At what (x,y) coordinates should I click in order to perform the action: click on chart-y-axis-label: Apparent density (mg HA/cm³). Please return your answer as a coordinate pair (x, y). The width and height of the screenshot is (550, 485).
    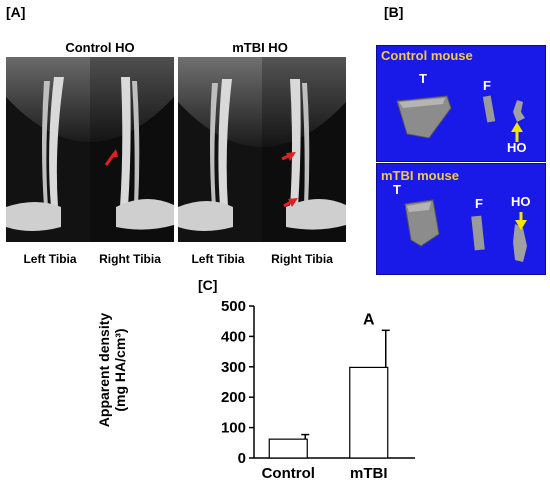
    Looking at the image, I should click on (112, 370).